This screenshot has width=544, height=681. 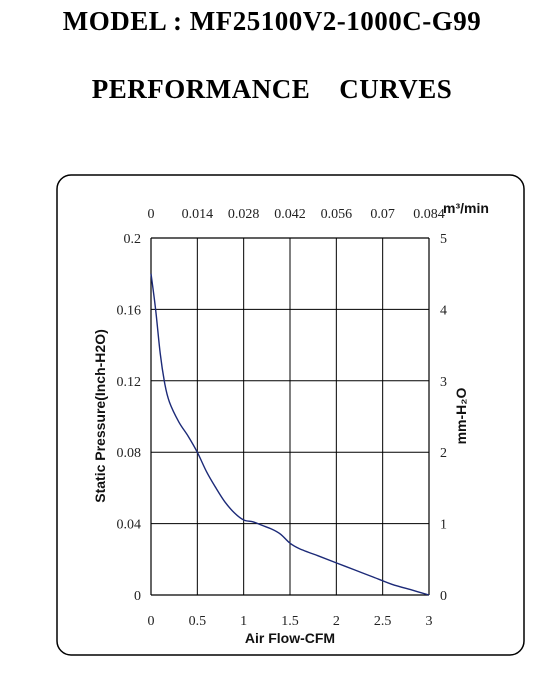 I want to click on top-tick-label: 0.084, so click(x=429, y=214).